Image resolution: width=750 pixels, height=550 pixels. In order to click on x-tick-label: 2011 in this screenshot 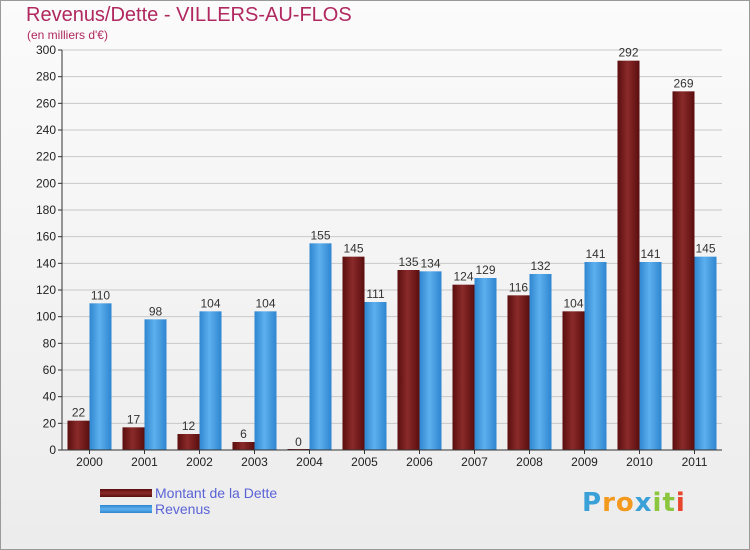, I will do `click(695, 462)`.